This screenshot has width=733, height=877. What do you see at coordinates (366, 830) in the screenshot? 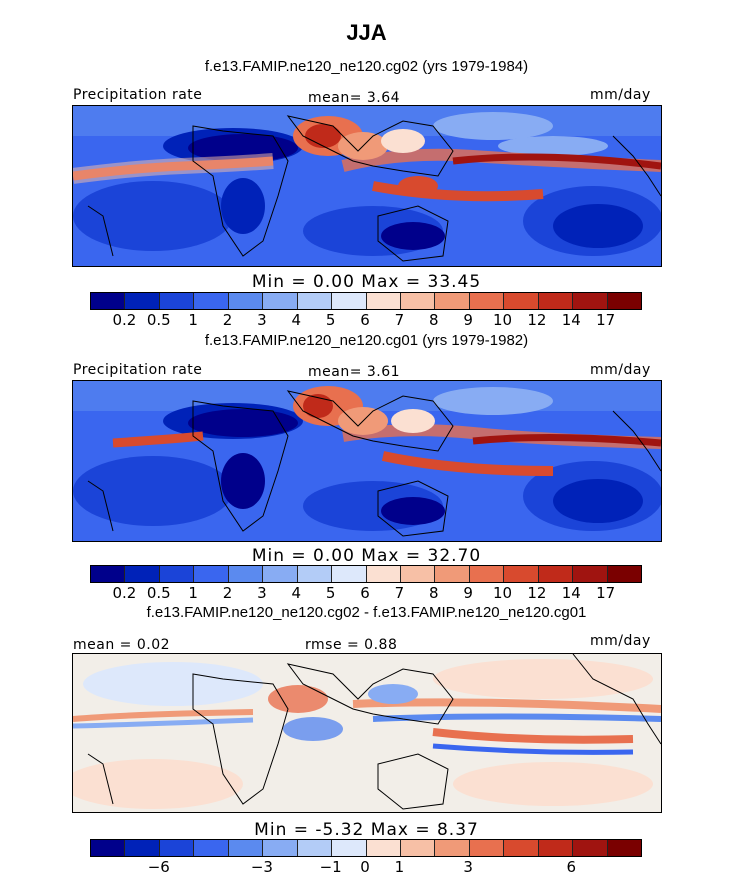
I see `panel3-minmax: Min = -5.32 Max = 8.37` at bounding box center [366, 830].